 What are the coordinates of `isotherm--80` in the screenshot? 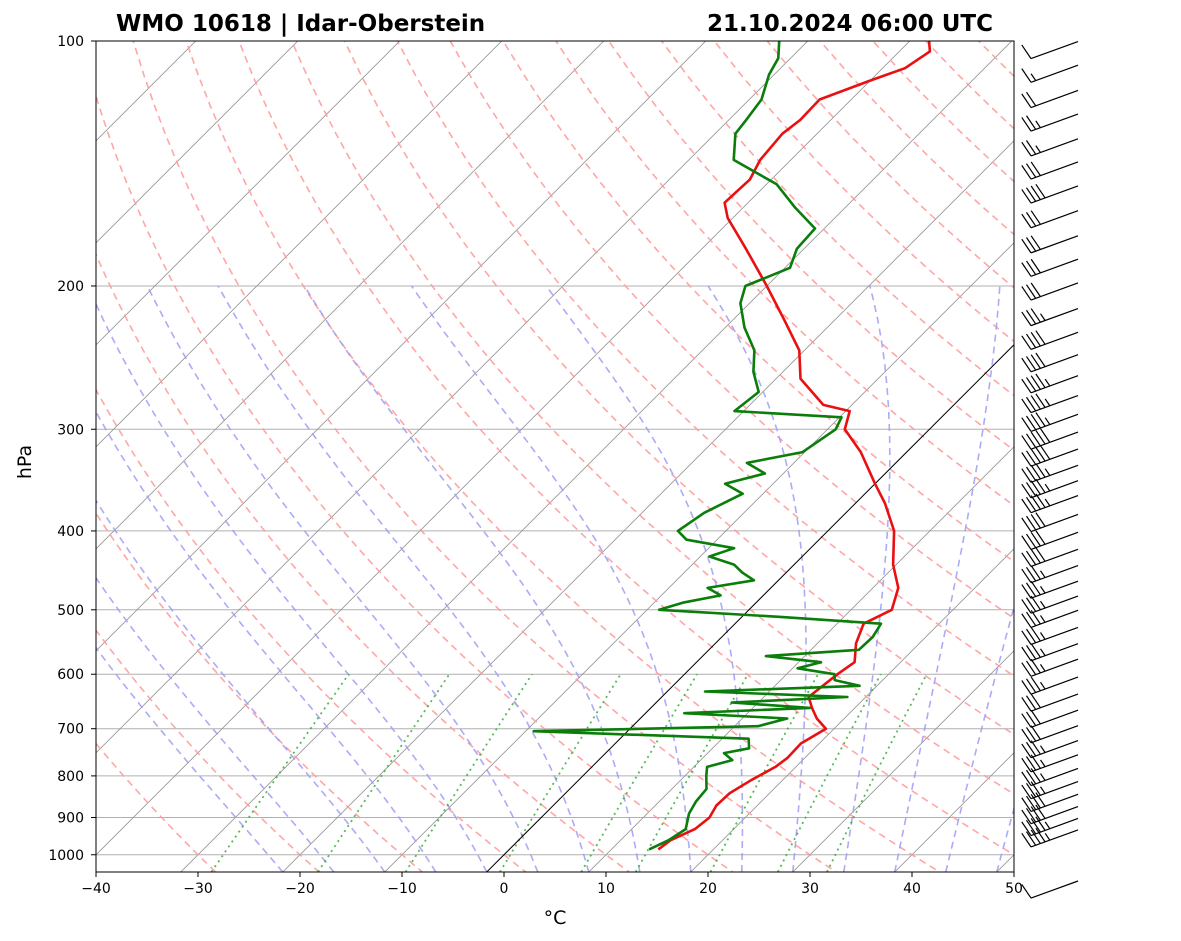 It's located at (299, 244).